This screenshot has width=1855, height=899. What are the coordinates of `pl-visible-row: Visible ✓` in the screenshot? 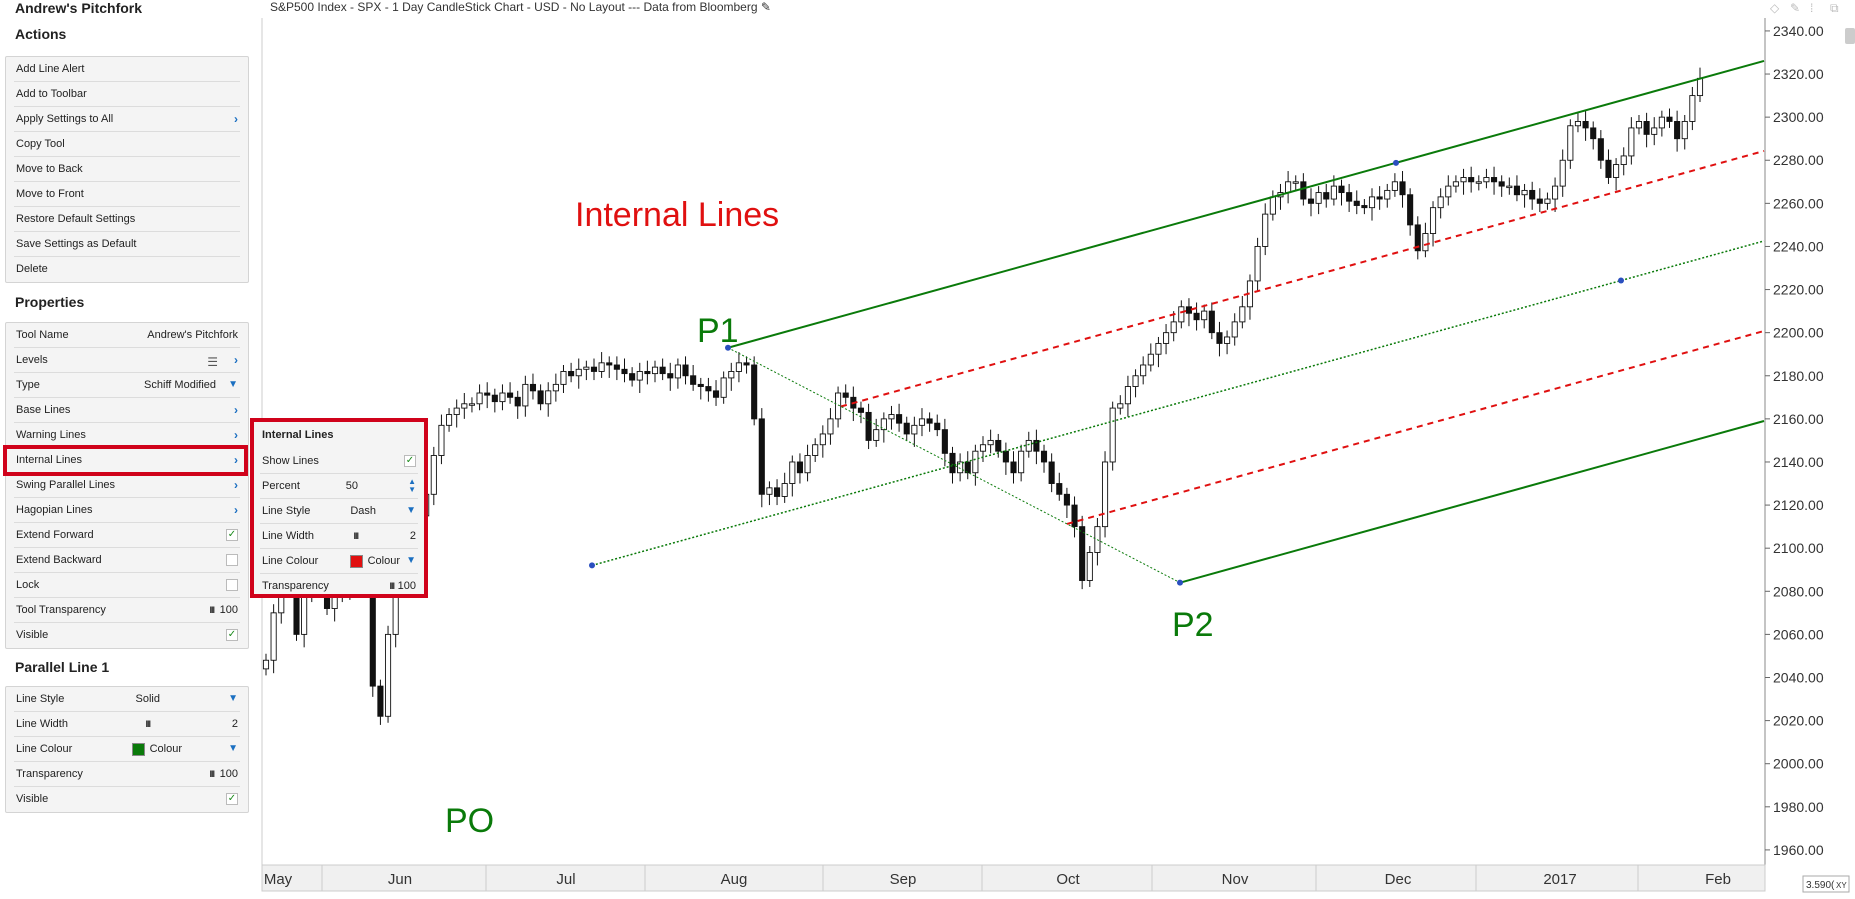 It's located at (127, 799).